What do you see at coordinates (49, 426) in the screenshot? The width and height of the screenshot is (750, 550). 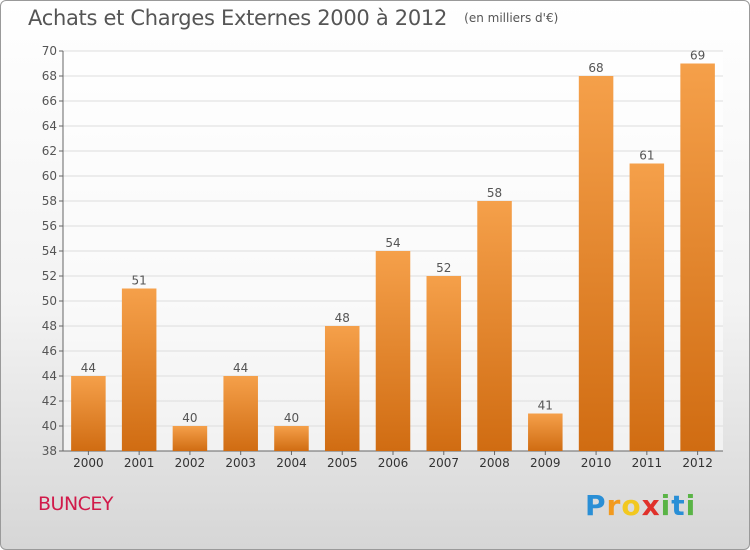 I see `y-tick-label: 40` at bounding box center [49, 426].